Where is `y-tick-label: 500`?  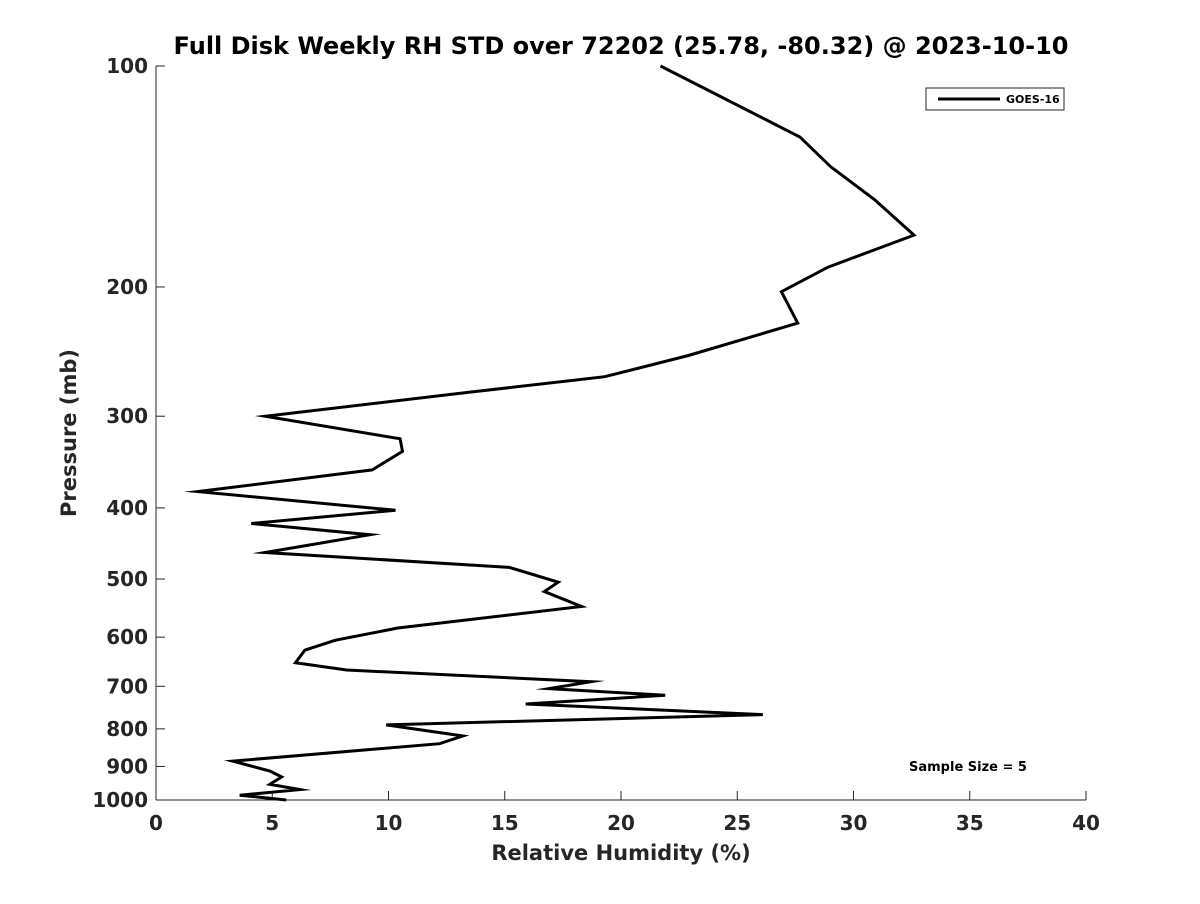
y-tick-label: 500 is located at coordinates (127, 579).